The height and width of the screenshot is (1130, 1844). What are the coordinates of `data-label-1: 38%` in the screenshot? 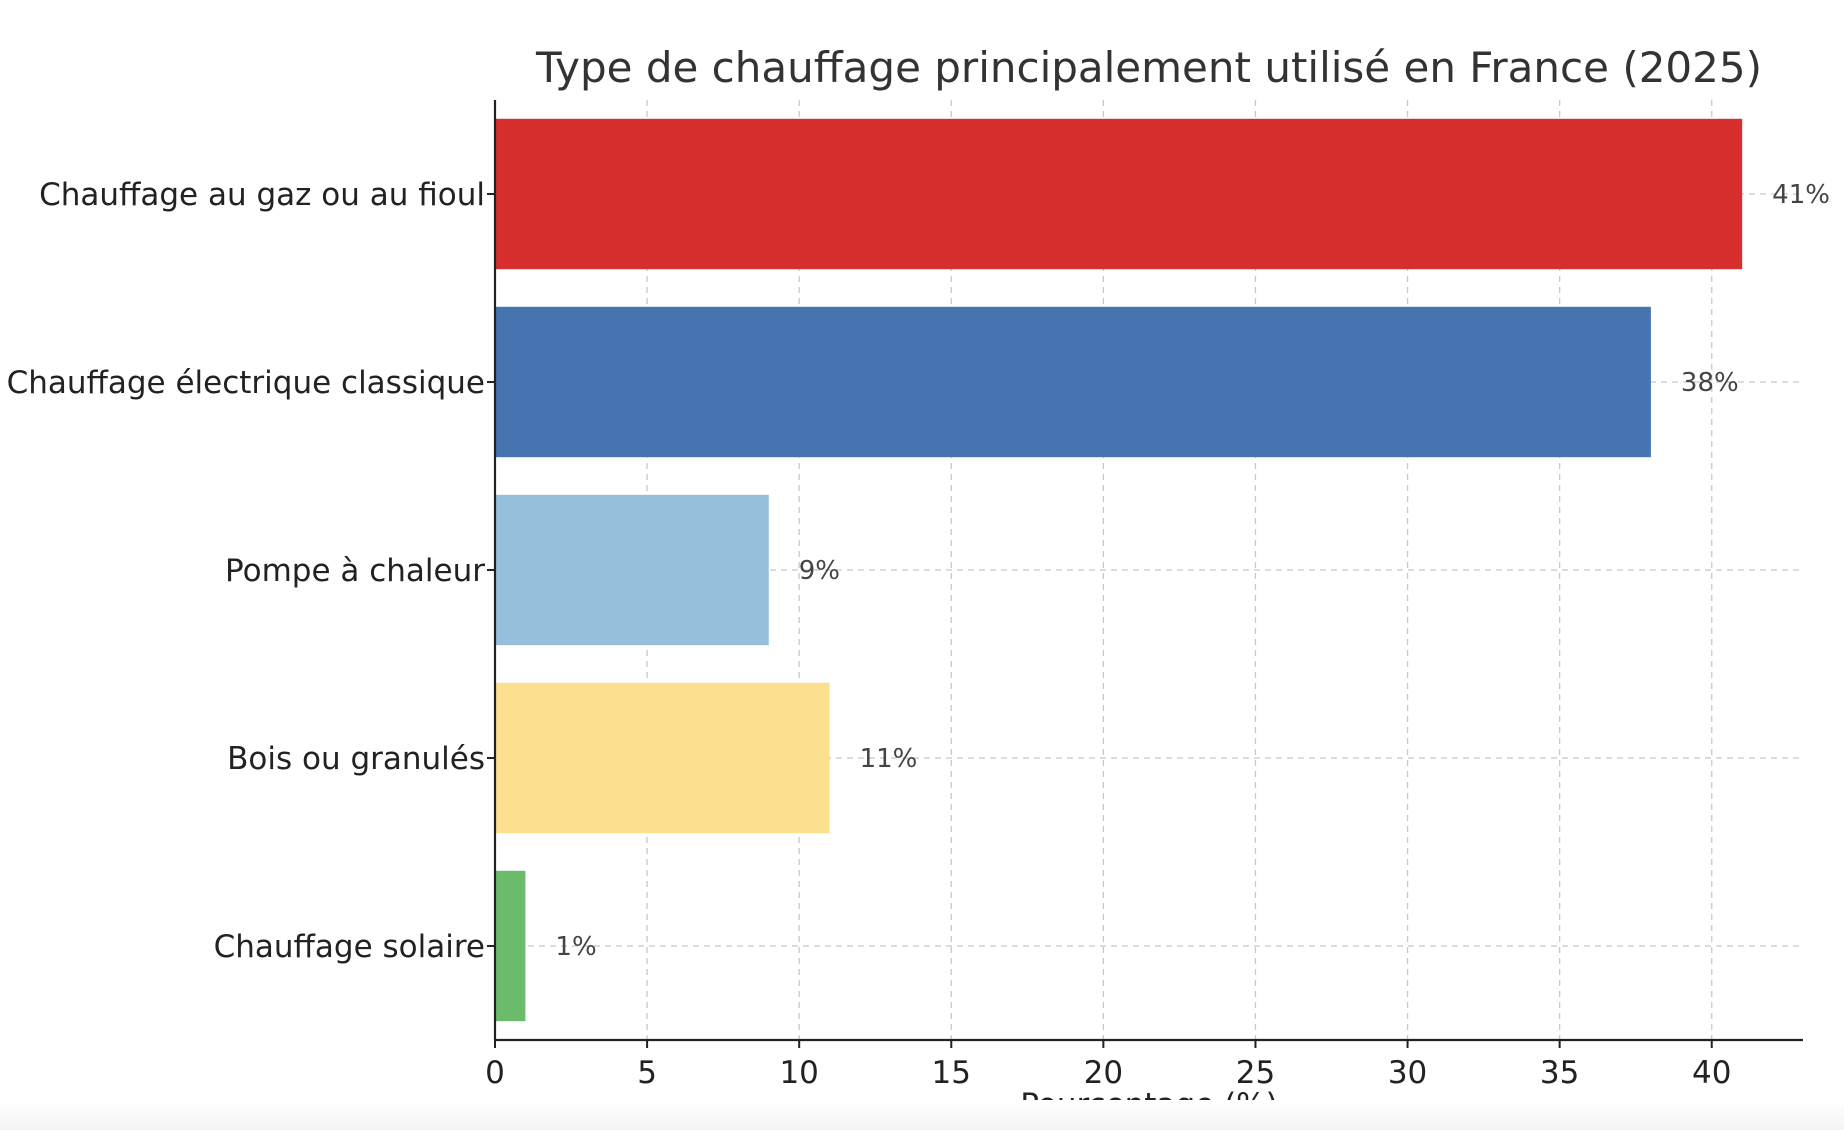 It's located at (1710, 383).